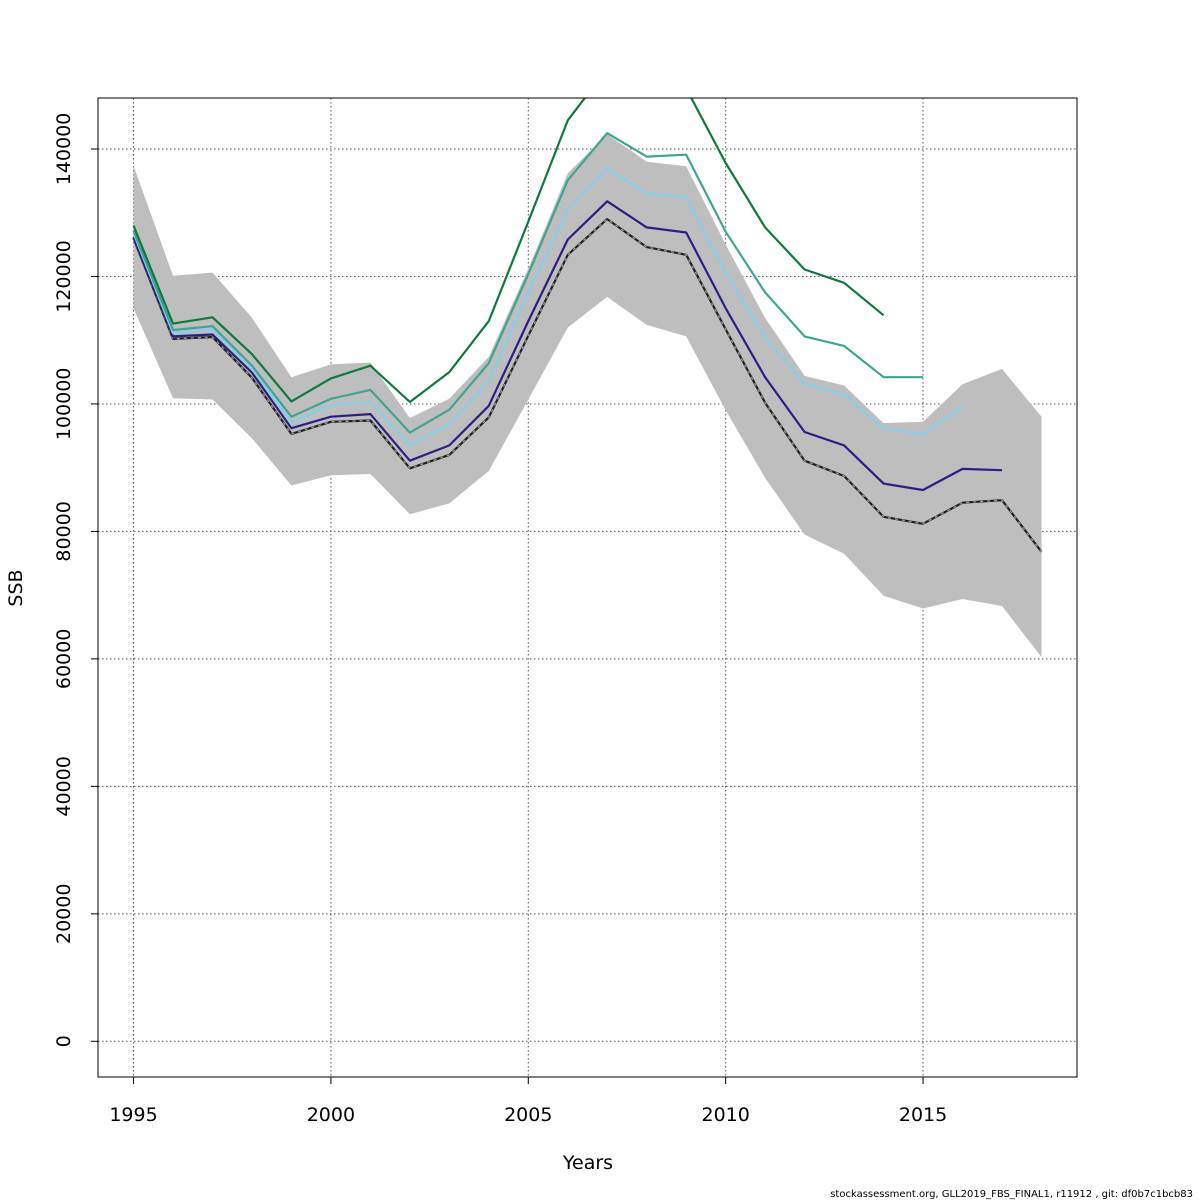 This screenshot has height=1200, width=1200. Describe the element at coordinates (64, 914) in the screenshot. I see `y-tick-label: 20000` at that location.